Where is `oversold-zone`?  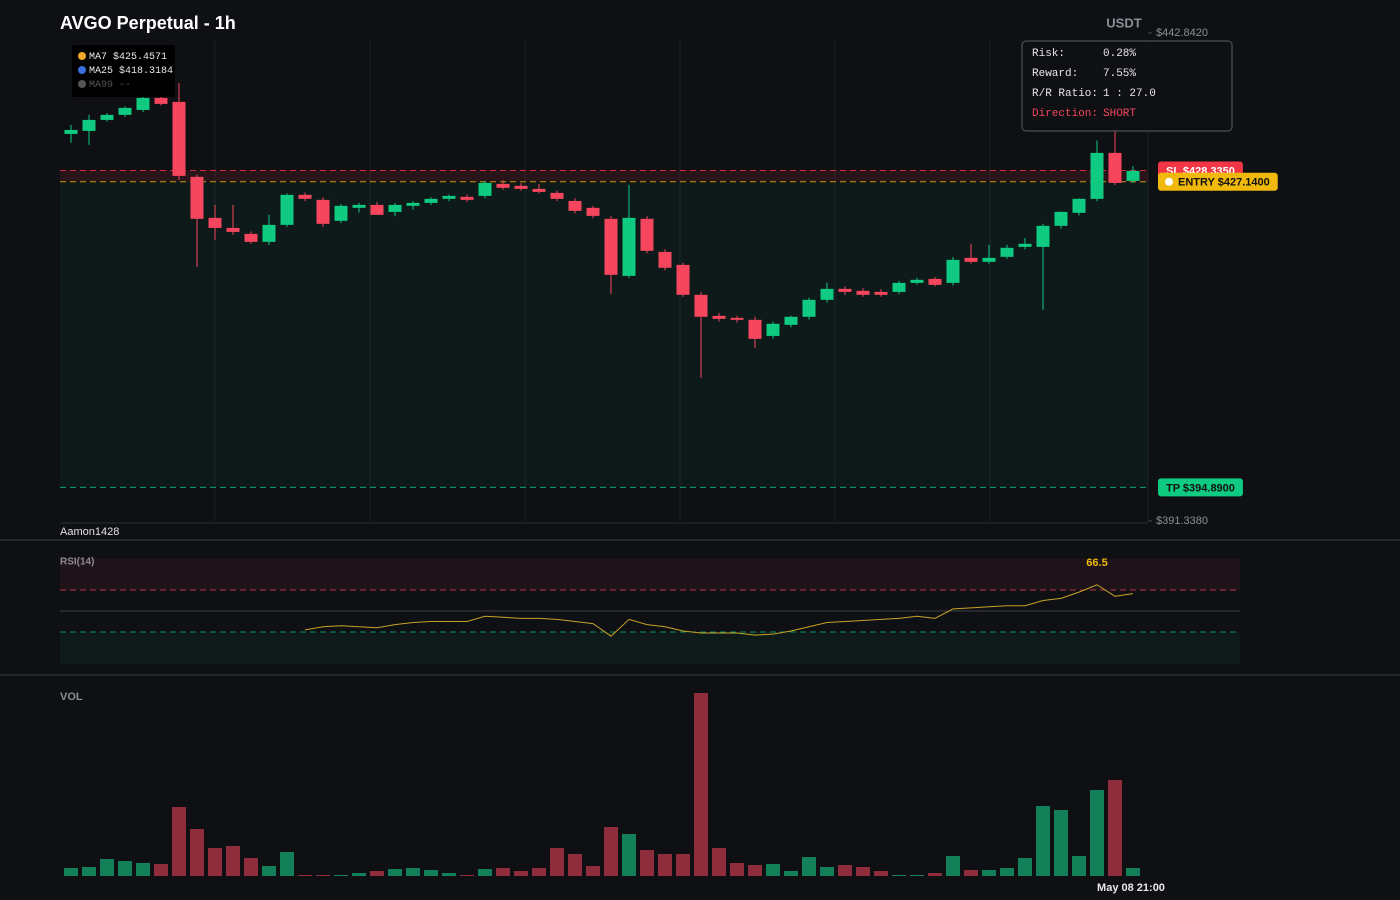 oversold-zone is located at coordinates (650, 648).